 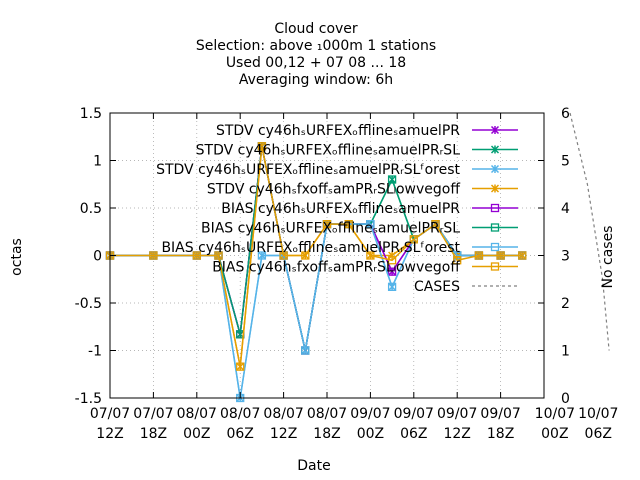 What do you see at coordinates (565, 304) in the screenshot?
I see `y2-tick-label: 2` at bounding box center [565, 304].